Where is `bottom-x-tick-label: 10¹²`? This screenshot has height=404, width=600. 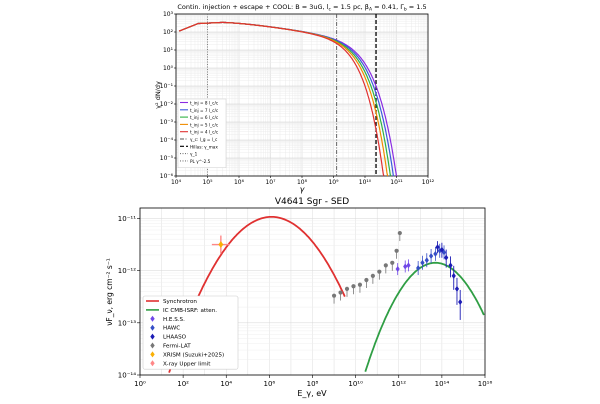 bottom-x-tick-label: 10¹² is located at coordinates (398, 384).